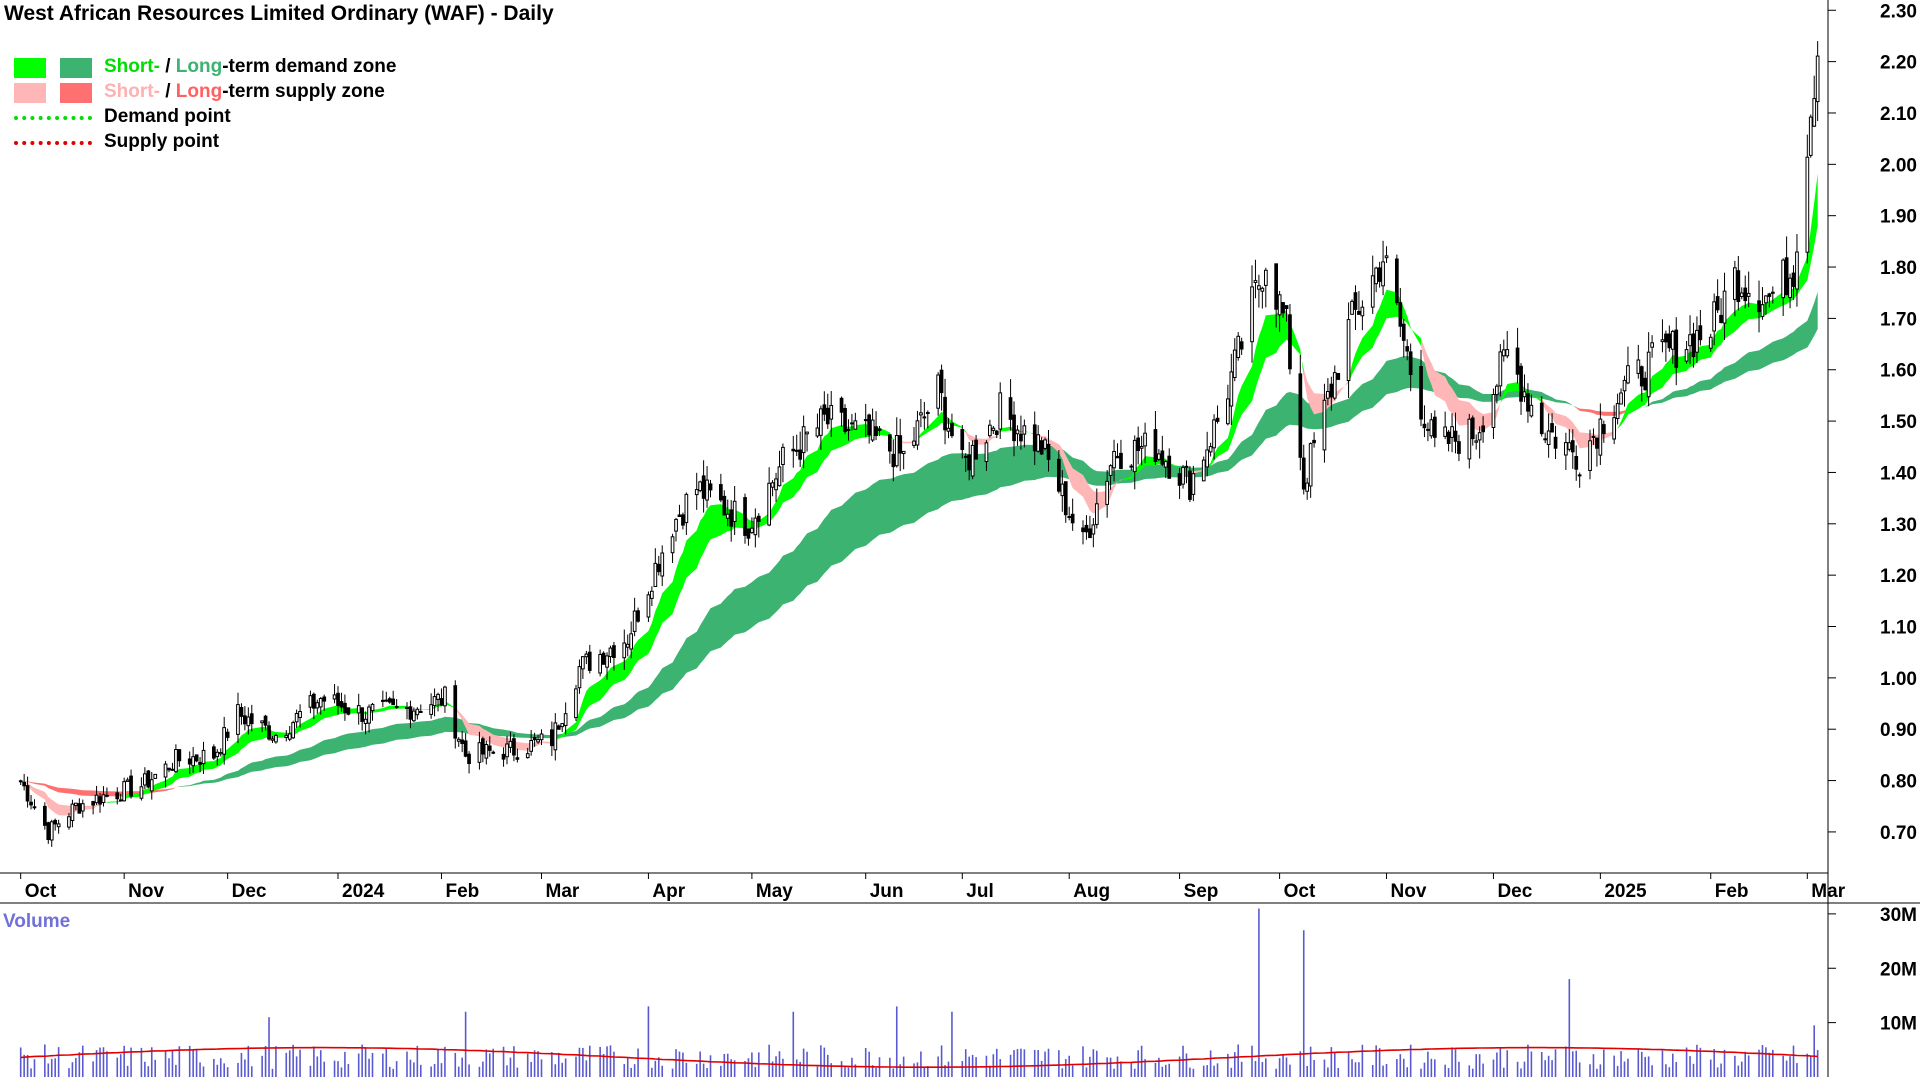 The image size is (1920, 1080). Describe the element at coordinates (1409, 891) in the screenshot. I see `x-tick-label: Nov` at that location.